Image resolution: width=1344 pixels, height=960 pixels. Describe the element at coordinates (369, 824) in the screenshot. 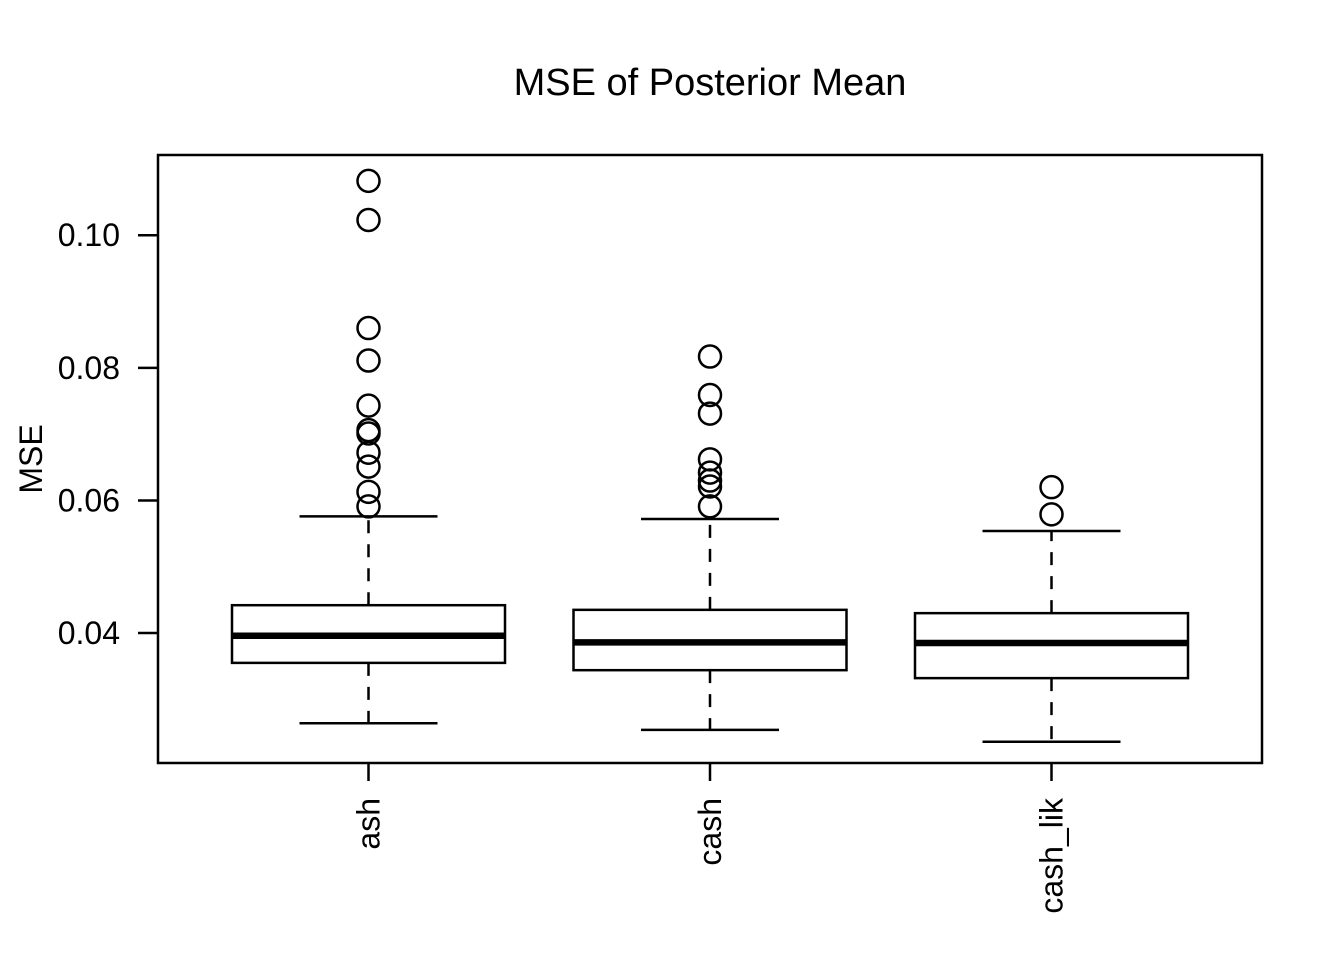

I see `x-tick-label: ash` at that location.